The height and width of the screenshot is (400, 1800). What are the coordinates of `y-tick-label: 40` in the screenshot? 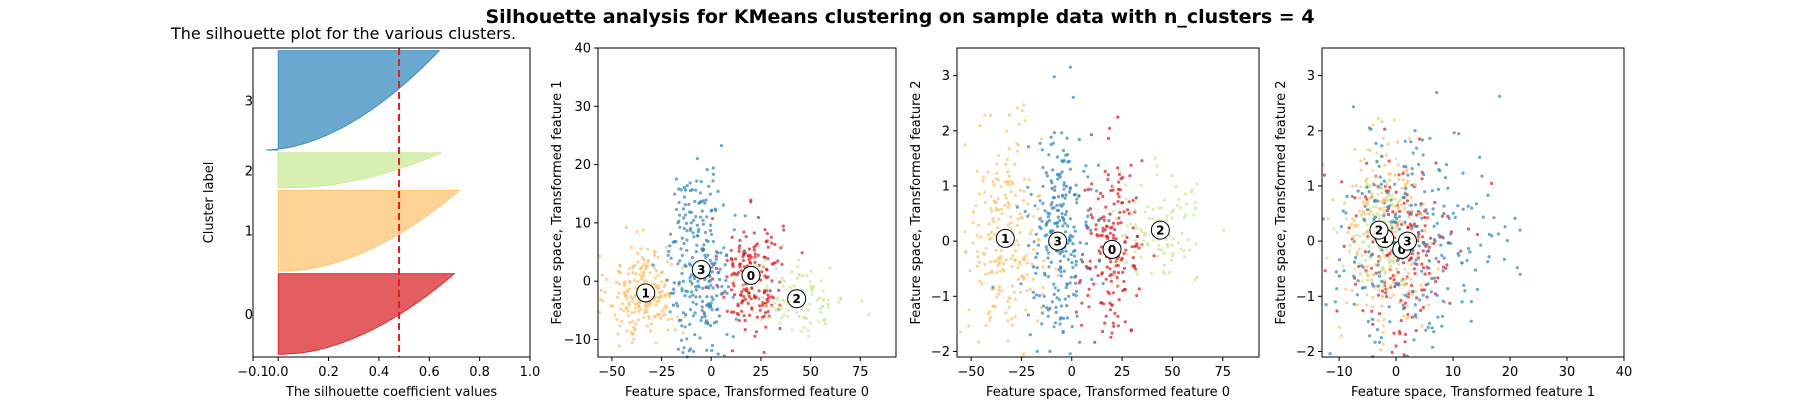 It's located at (582, 49).